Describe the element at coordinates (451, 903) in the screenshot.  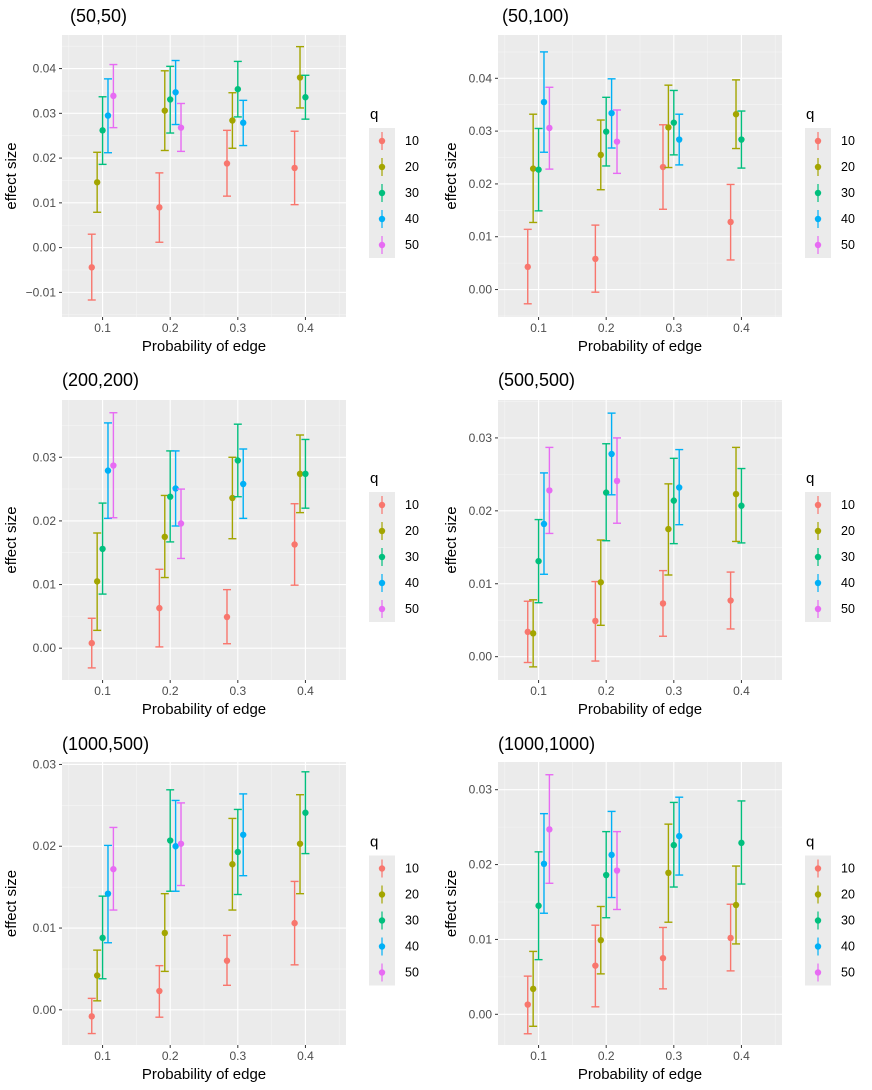
I see `y-axis-title: effect size` at that location.